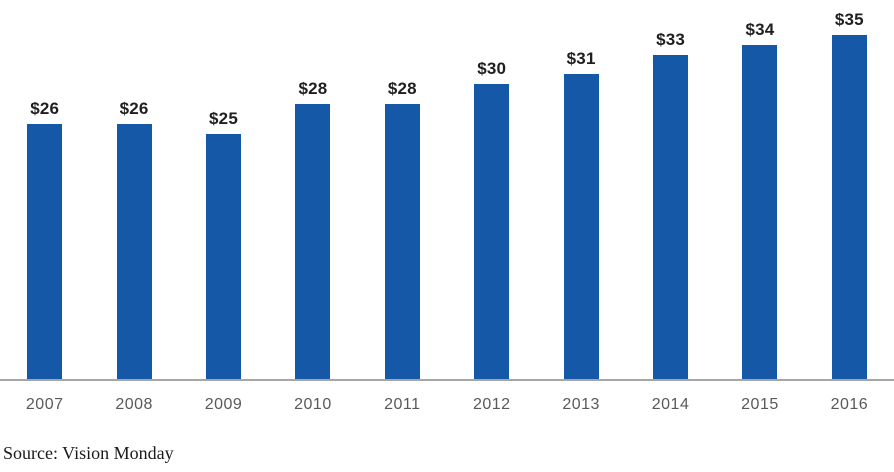 This screenshot has height=472, width=894. Describe the element at coordinates (760, 29) in the screenshot. I see `bar-value-label: $34` at that location.